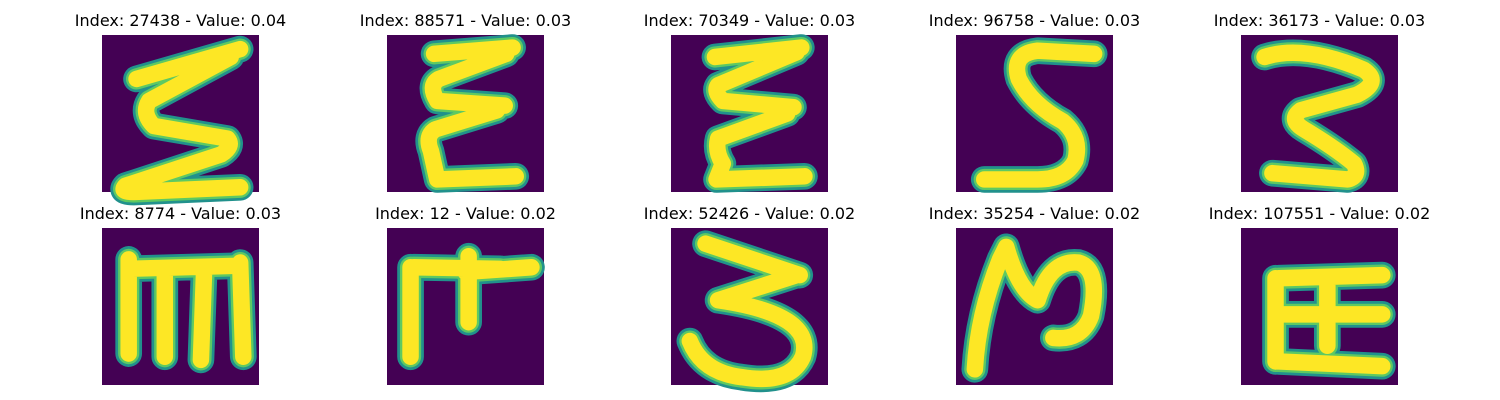 The height and width of the screenshot is (400, 1500). I want to click on panel-title: Index: 35254 - Value: 0.02, so click(1034, 213).